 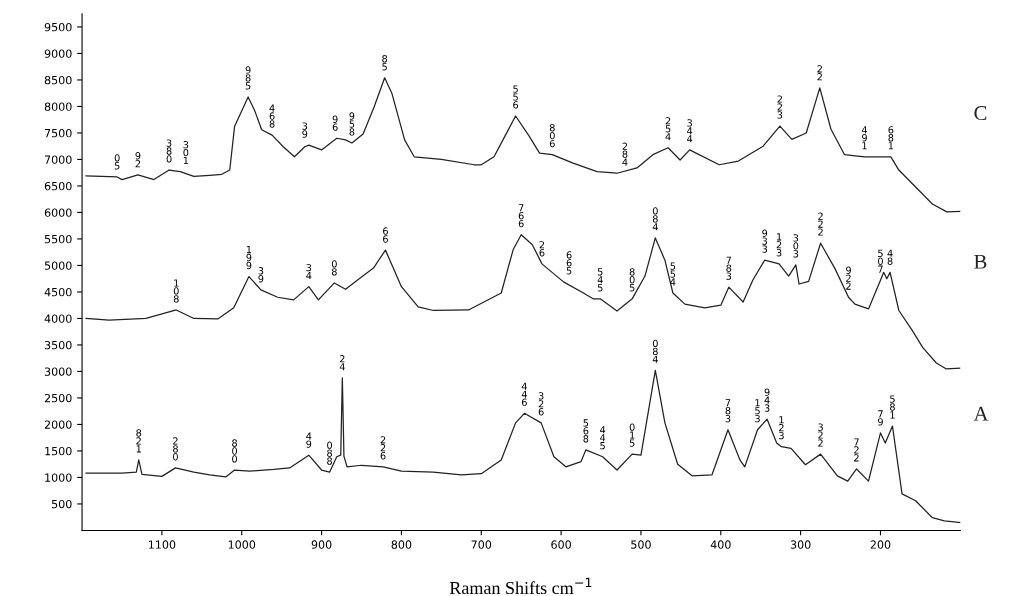 I want to click on annotation: 5 8 1, so click(x=892, y=407).